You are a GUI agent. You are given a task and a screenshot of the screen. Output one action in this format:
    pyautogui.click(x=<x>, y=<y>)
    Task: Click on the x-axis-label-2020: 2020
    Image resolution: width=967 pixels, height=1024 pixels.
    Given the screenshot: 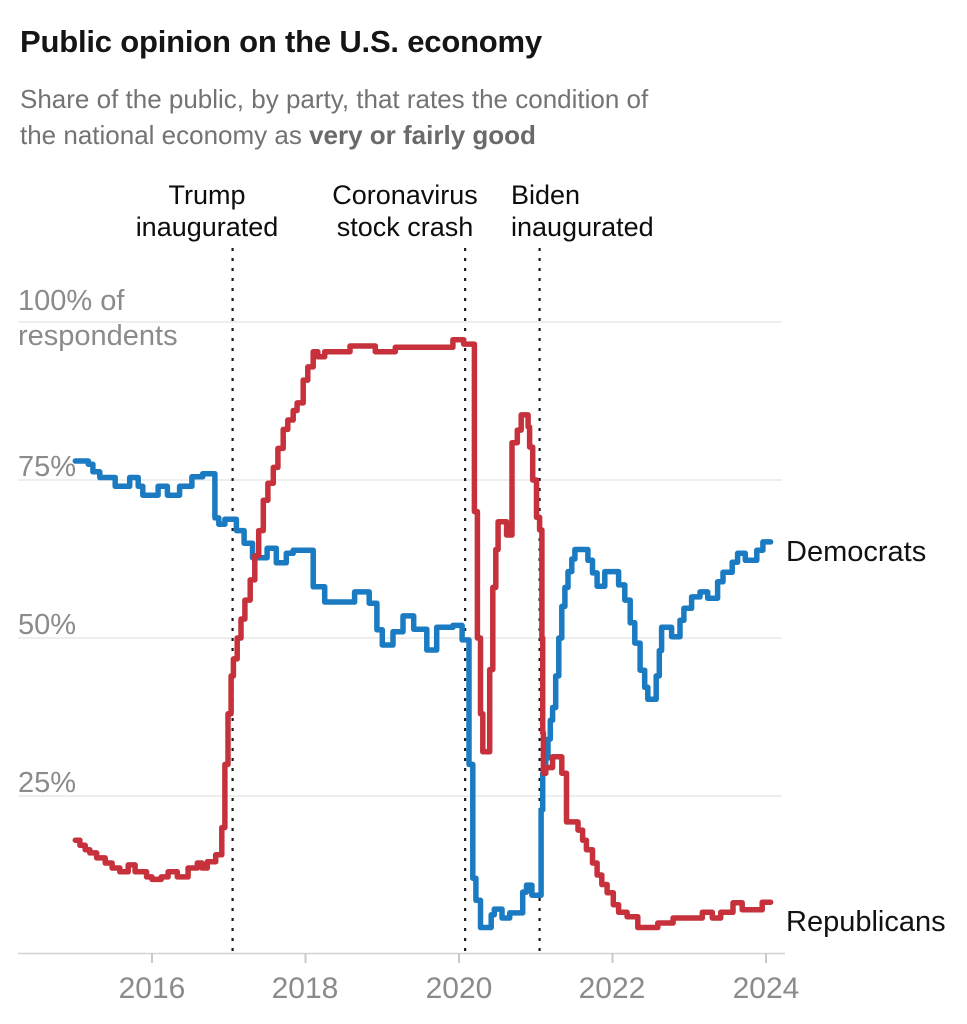 What is the action you would take?
    pyautogui.click(x=459, y=988)
    